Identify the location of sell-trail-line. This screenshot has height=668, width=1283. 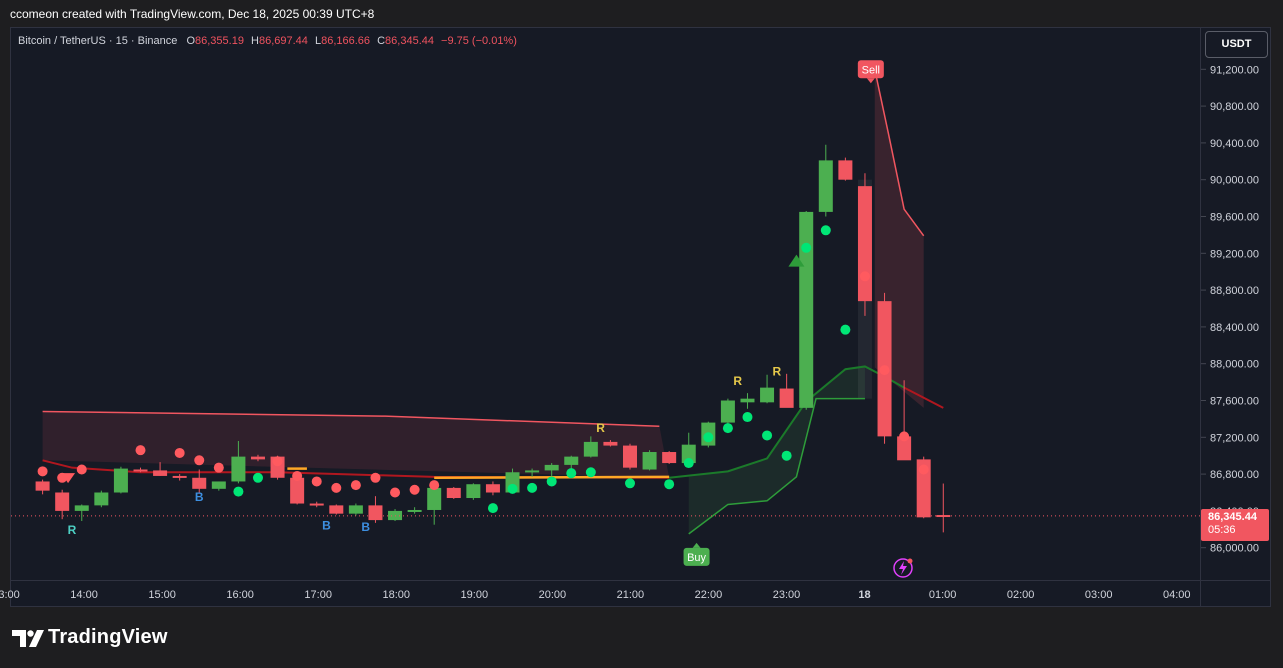
(899, 153).